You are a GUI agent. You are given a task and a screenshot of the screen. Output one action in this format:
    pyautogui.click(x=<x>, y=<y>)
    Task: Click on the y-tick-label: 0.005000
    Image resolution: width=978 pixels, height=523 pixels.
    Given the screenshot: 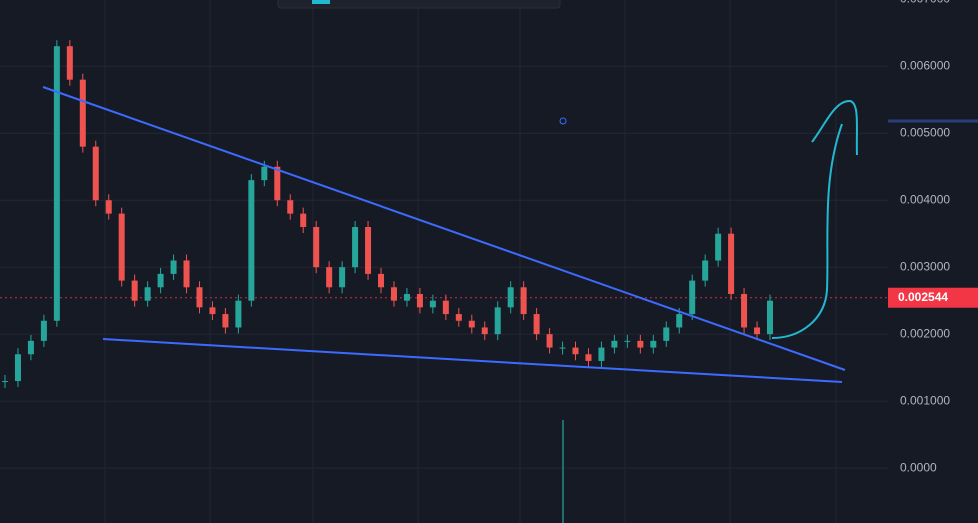 What is the action you would take?
    pyautogui.click(x=925, y=132)
    